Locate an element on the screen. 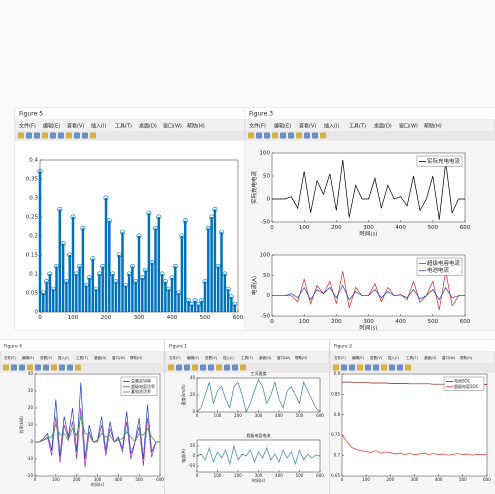 The height and width of the screenshot is (494, 495). y-axis-label: 速度(km/h) is located at coordinates (183, 395).